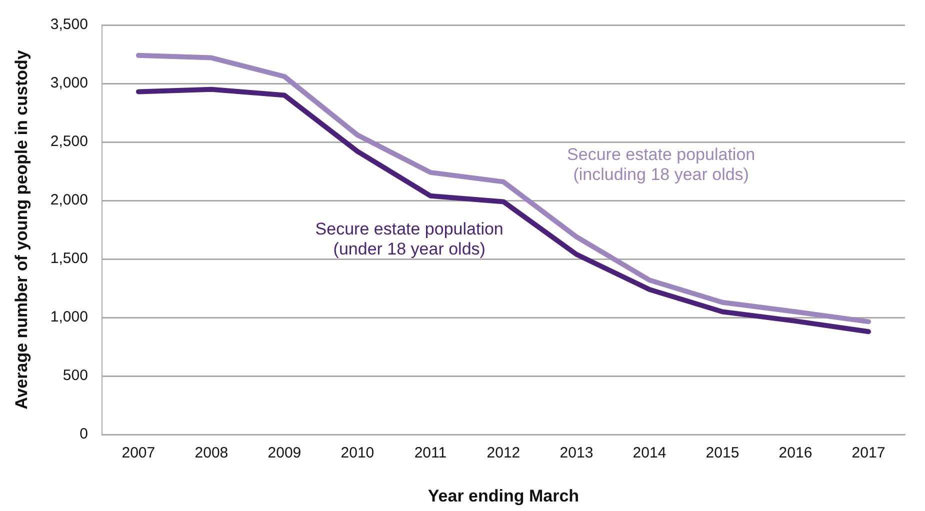 The image size is (925, 511). What do you see at coordinates (869, 453) in the screenshot?
I see `x-tick-label: 2017` at bounding box center [869, 453].